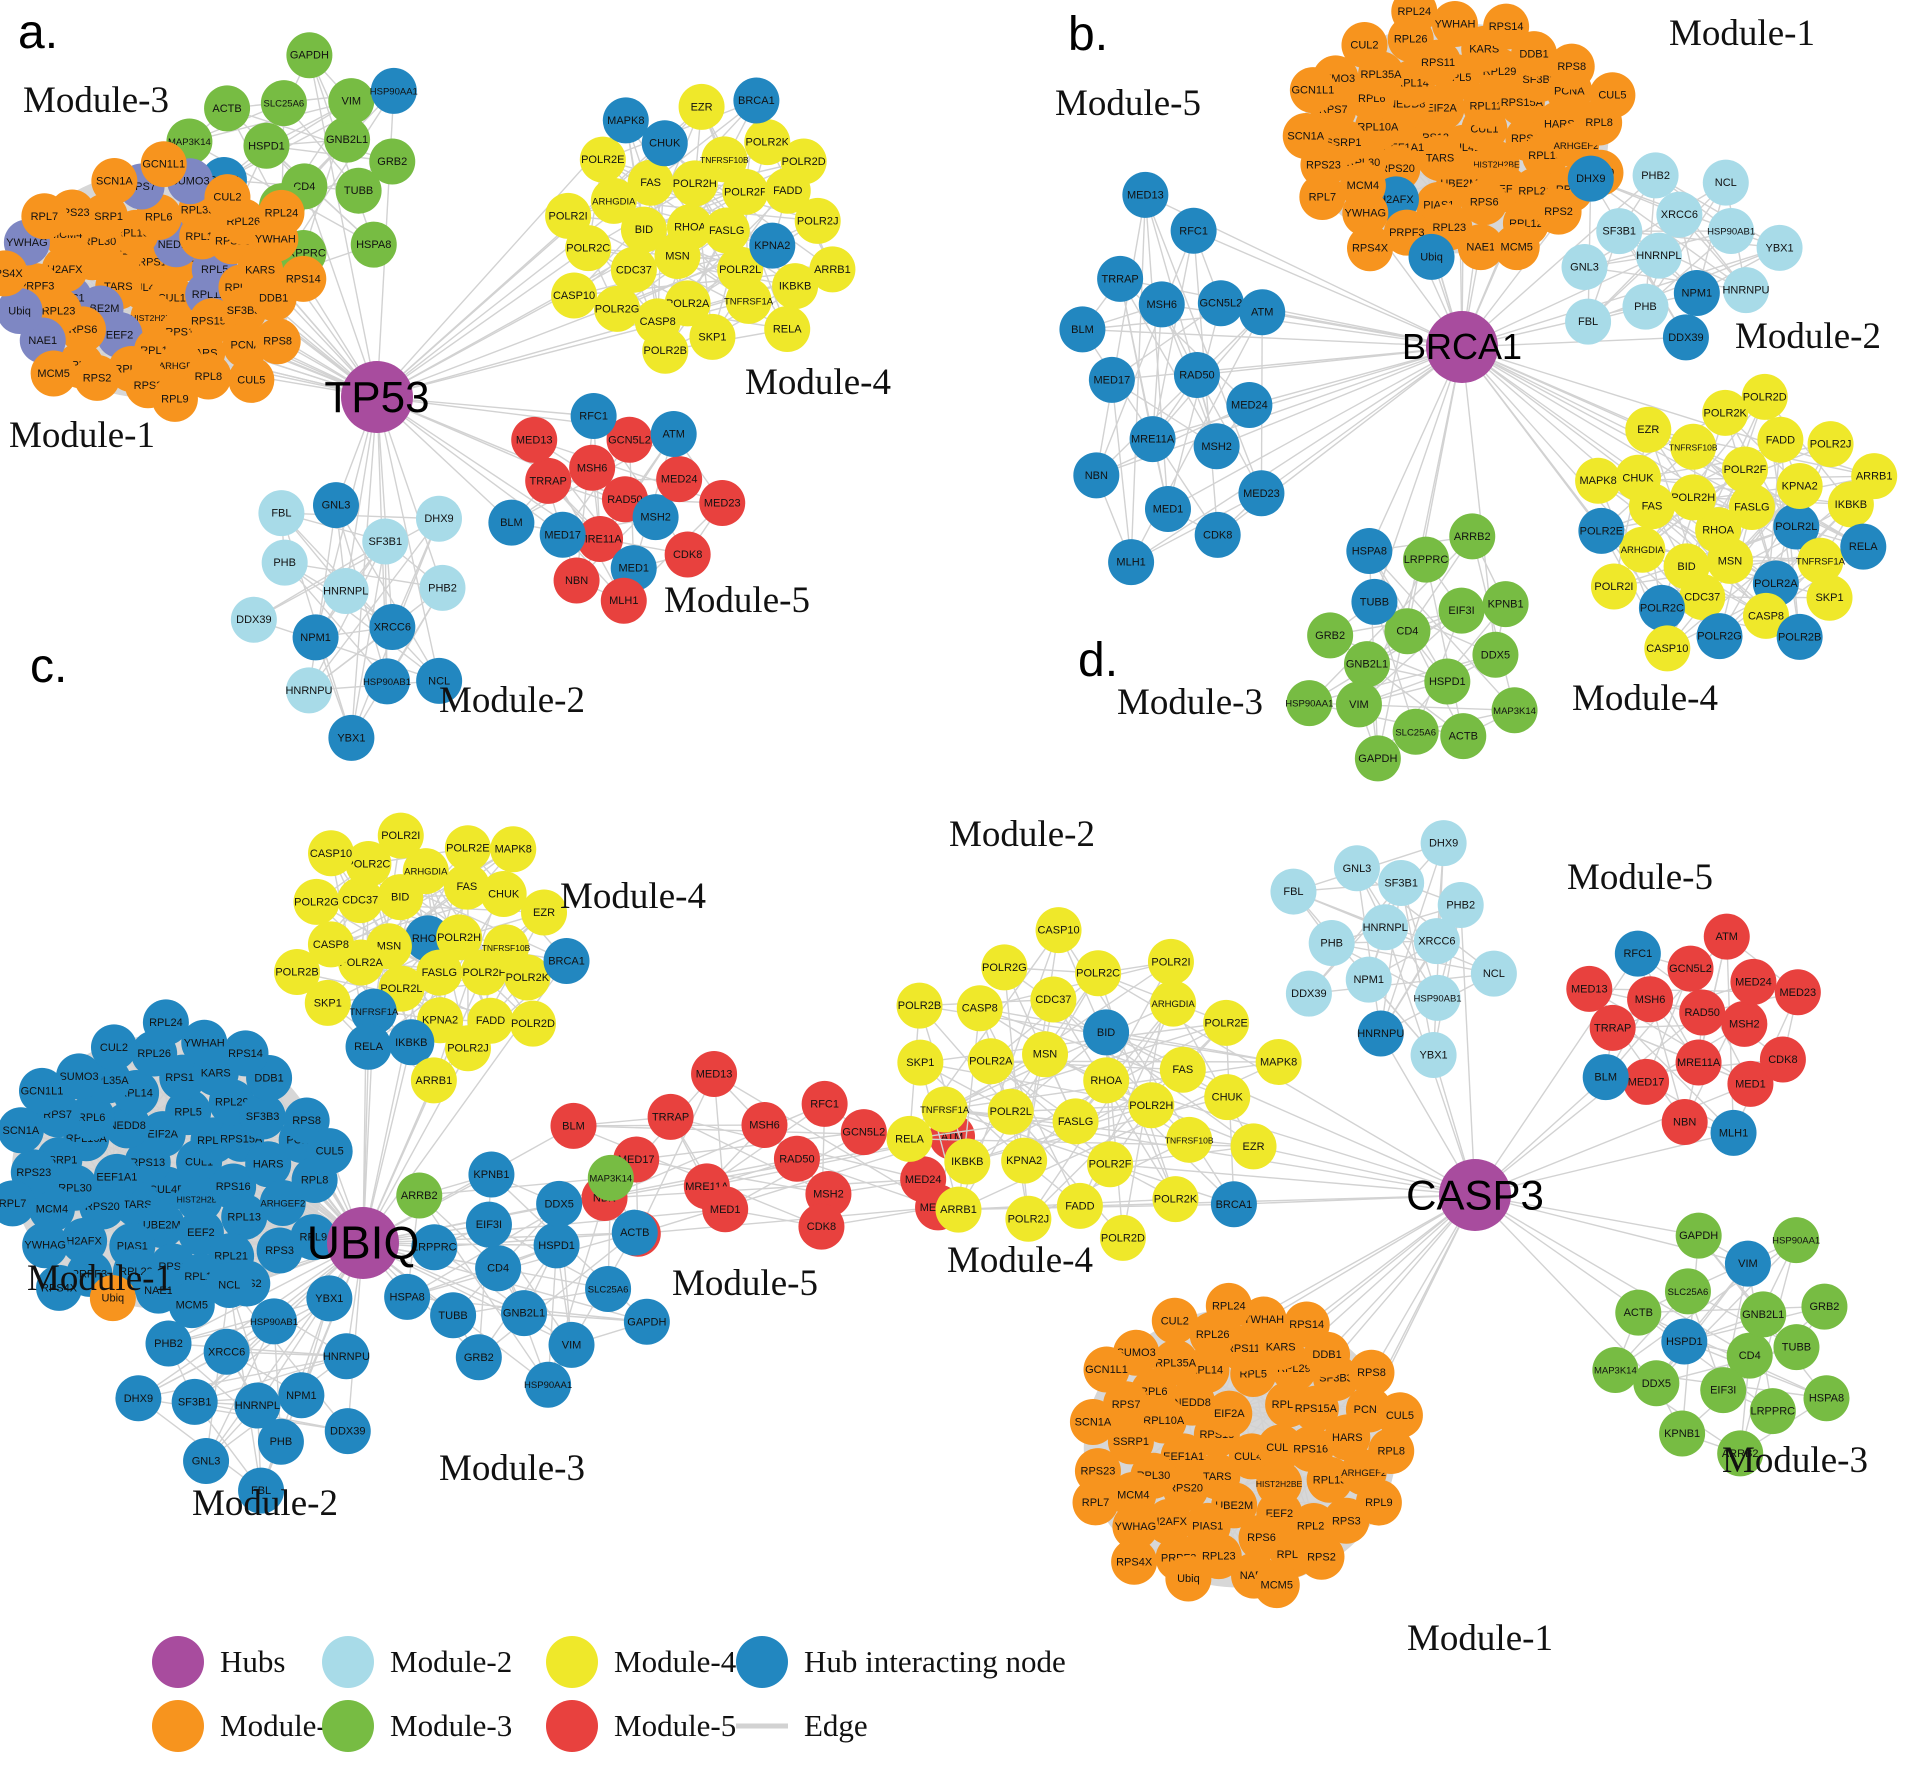 The width and height of the screenshot is (1923, 1775). I want to click on node-MED24: MED24, so click(679, 479).